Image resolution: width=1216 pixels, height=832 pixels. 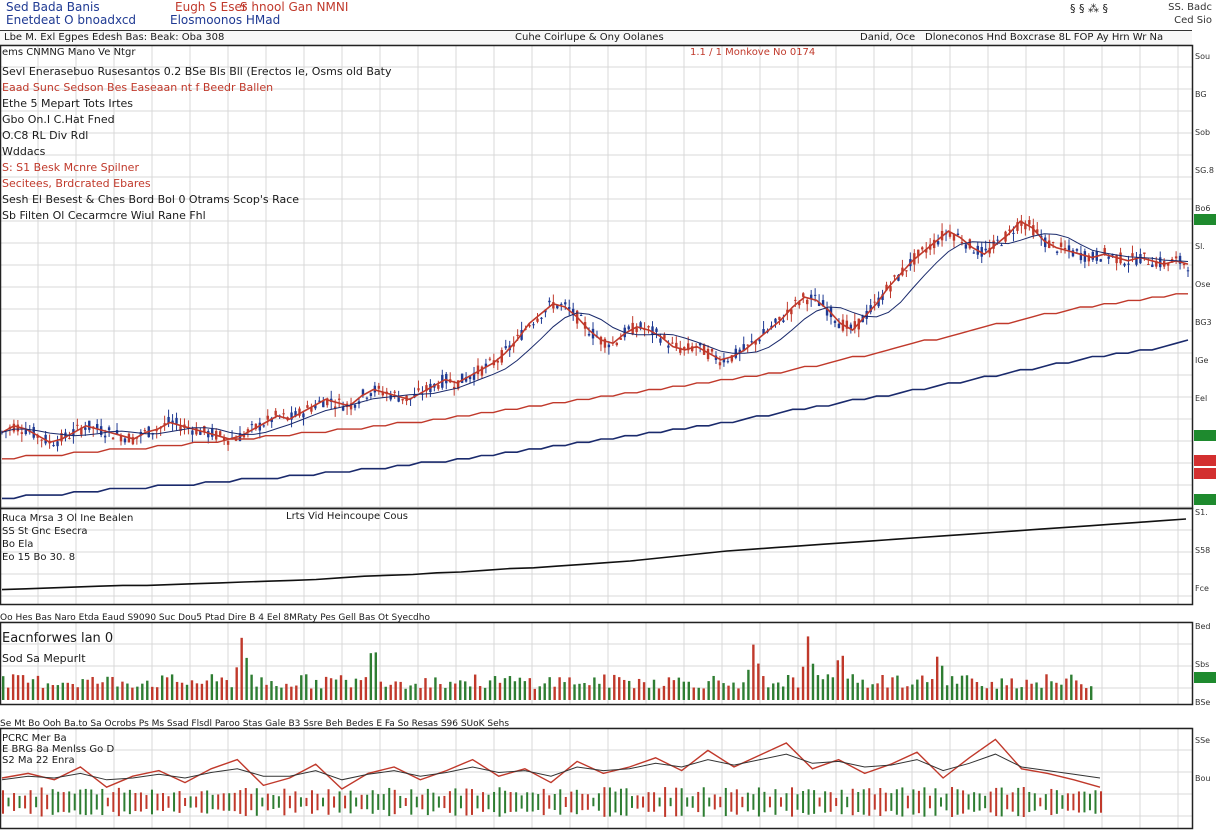 What do you see at coordinates (24, 151) in the screenshot?
I see `legend-entry: Wddacs` at bounding box center [24, 151].